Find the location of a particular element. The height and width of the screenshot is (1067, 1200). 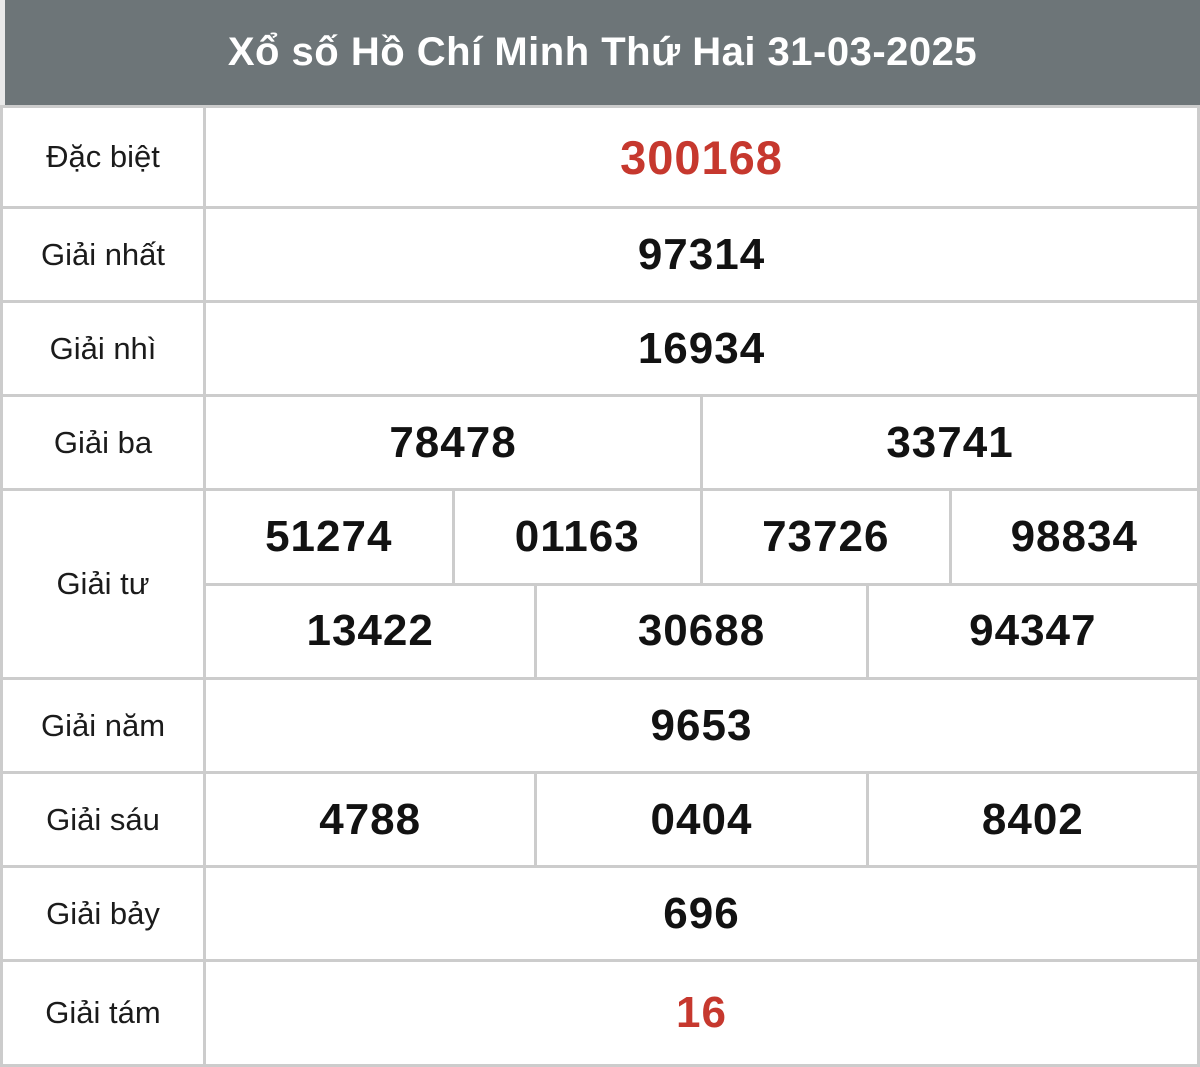

prize-value-cell: 4788 is located at coordinates (370, 820).